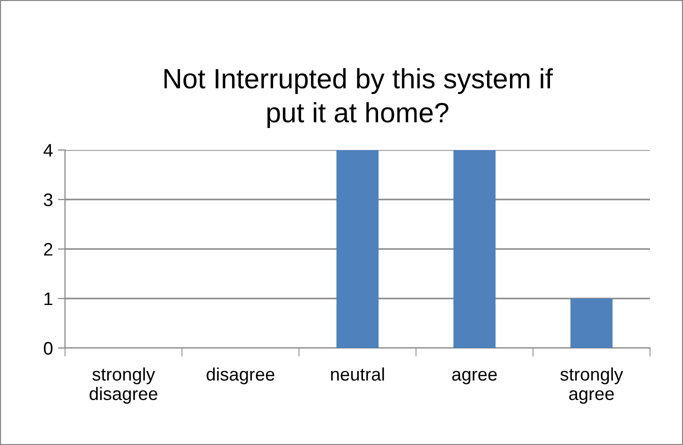  What do you see at coordinates (592, 385) in the screenshot?
I see `x-tick-label: strongly agree` at bounding box center [592, 385].